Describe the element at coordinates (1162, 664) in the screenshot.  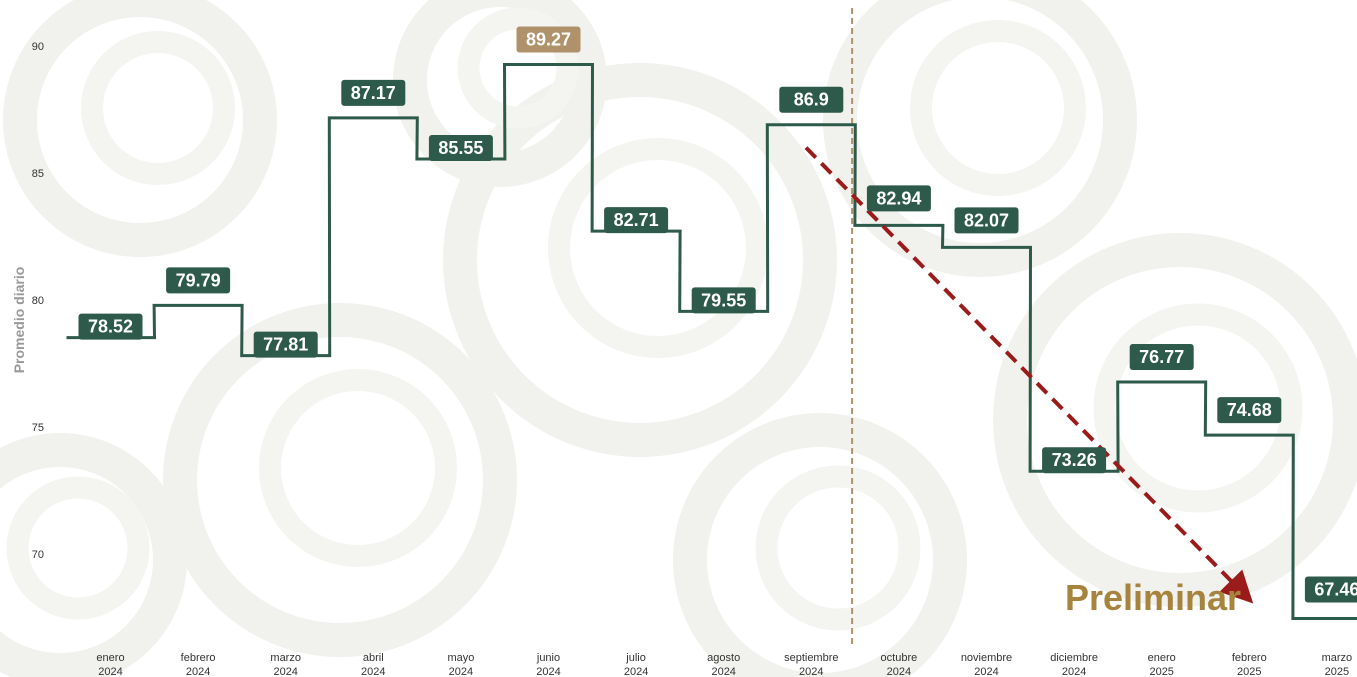
I see `x-tick-label: enero 2025` at that location.